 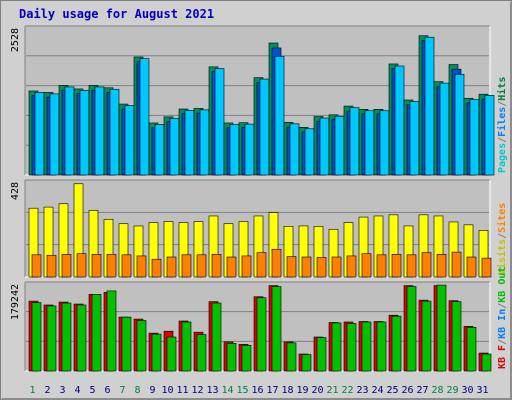 I want to click on bottom-legend-item: KB In, so click(x=502, y=324).